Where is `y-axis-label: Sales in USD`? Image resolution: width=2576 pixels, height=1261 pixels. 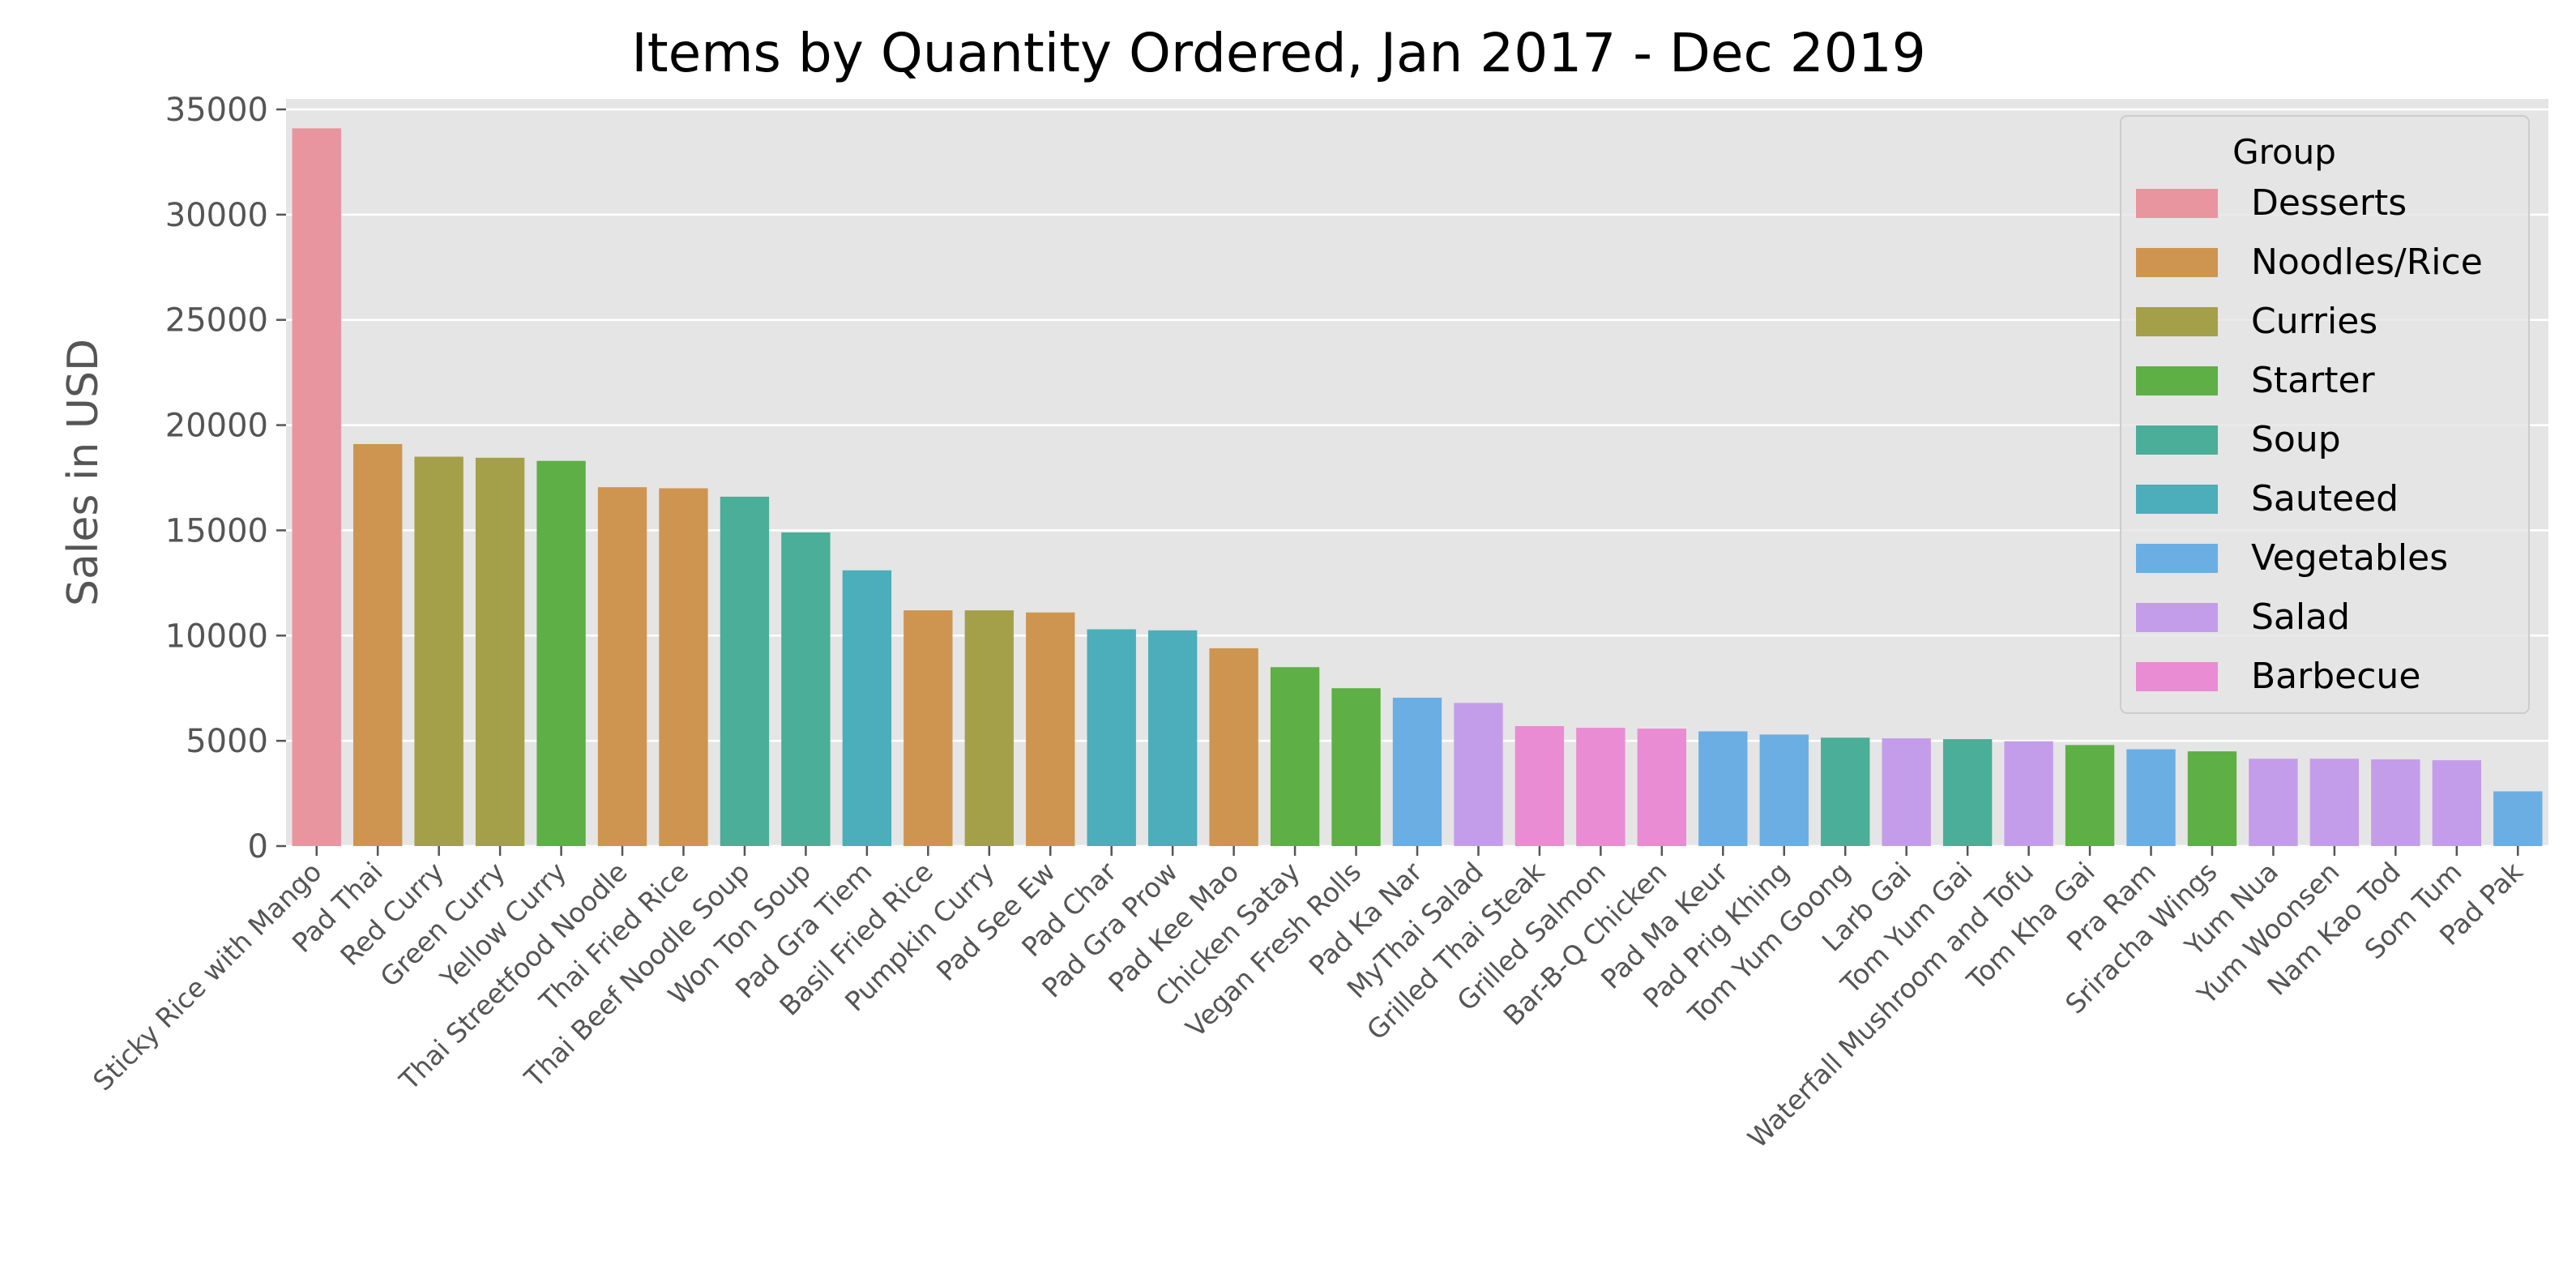 y-axis-label: Sales in USD is located at coordinates (83, 472).